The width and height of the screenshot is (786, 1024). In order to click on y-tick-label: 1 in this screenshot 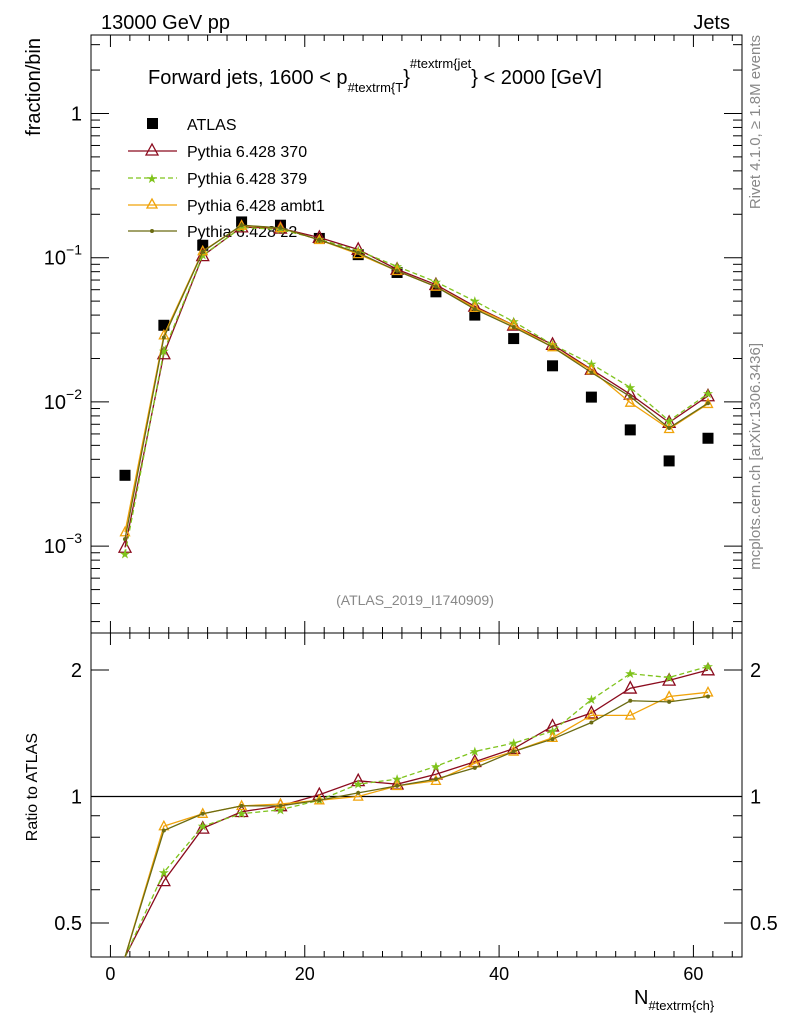, I will do `click(76, 114)`.